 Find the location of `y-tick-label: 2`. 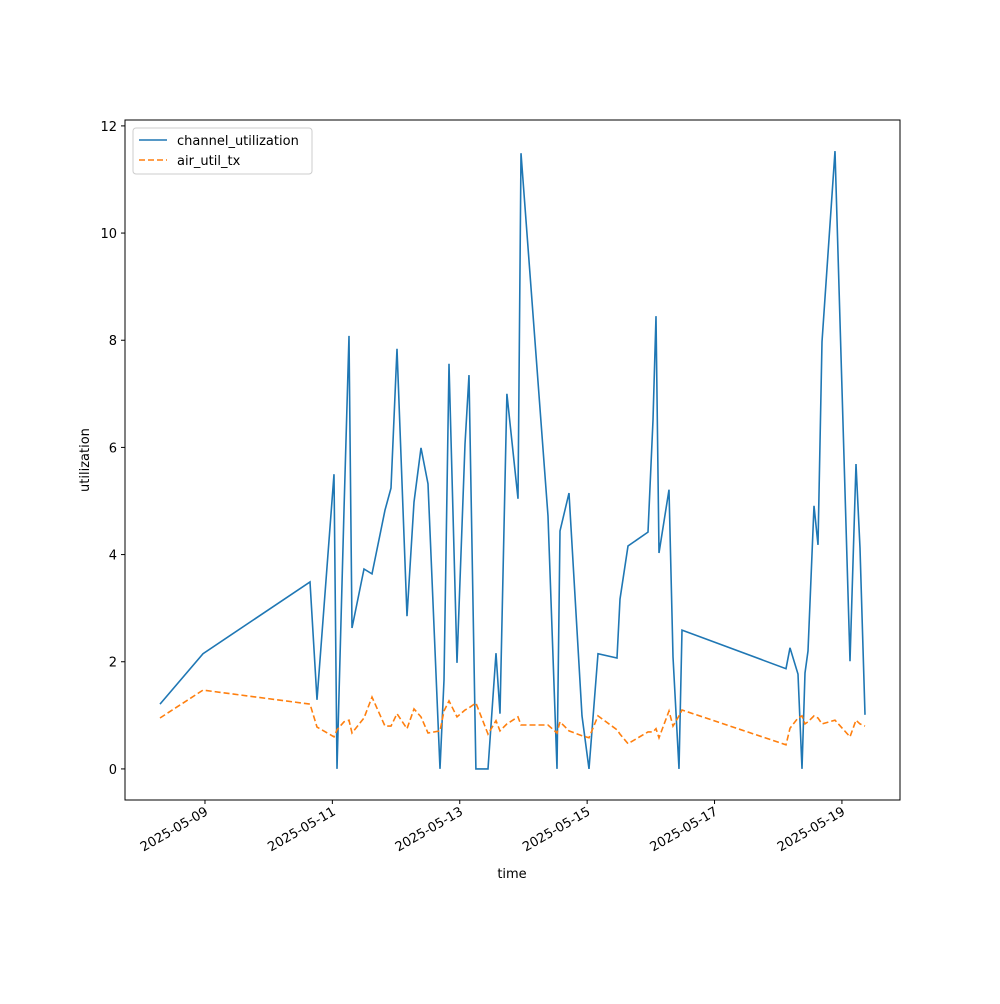

y-tick-label: 2 is located at coordinates (113, 663).